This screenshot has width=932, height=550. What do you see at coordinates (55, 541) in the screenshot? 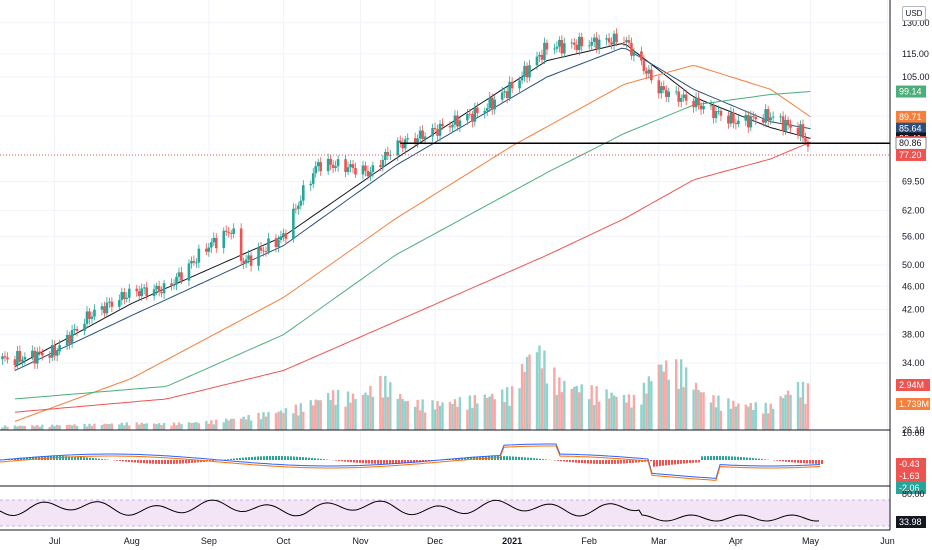
I see `time-tick-Jul: Jul` at bounding box center [55, 541].